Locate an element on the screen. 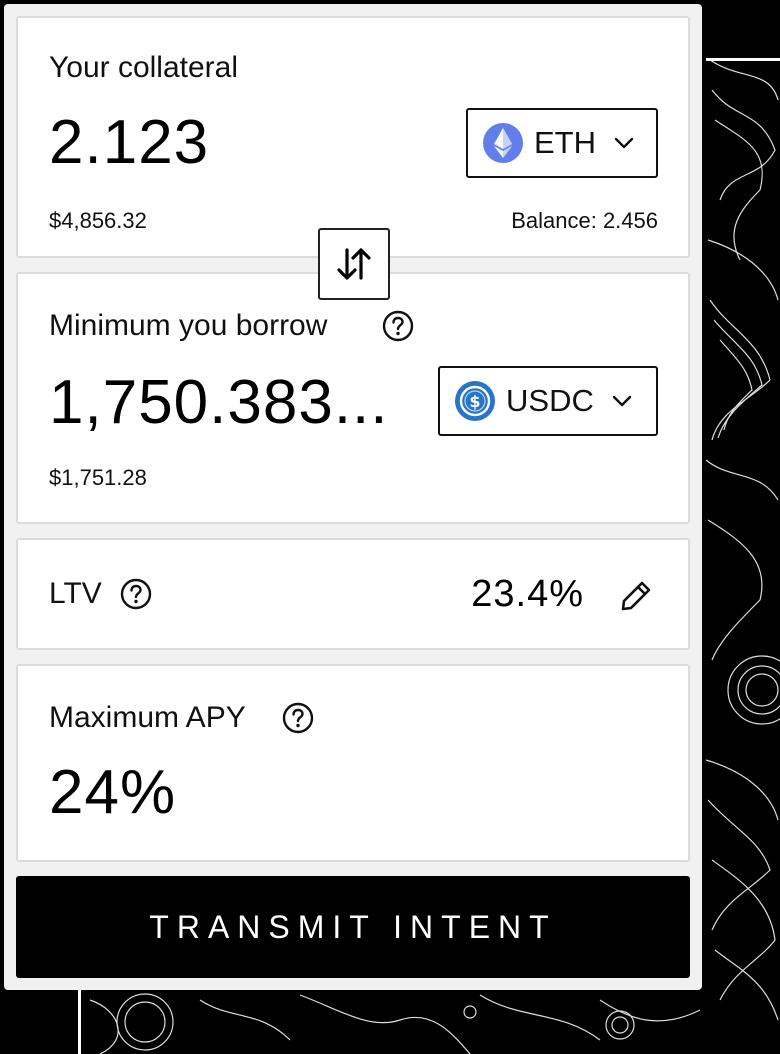  swap-arrows-icon is located at coordinates (354, 264).